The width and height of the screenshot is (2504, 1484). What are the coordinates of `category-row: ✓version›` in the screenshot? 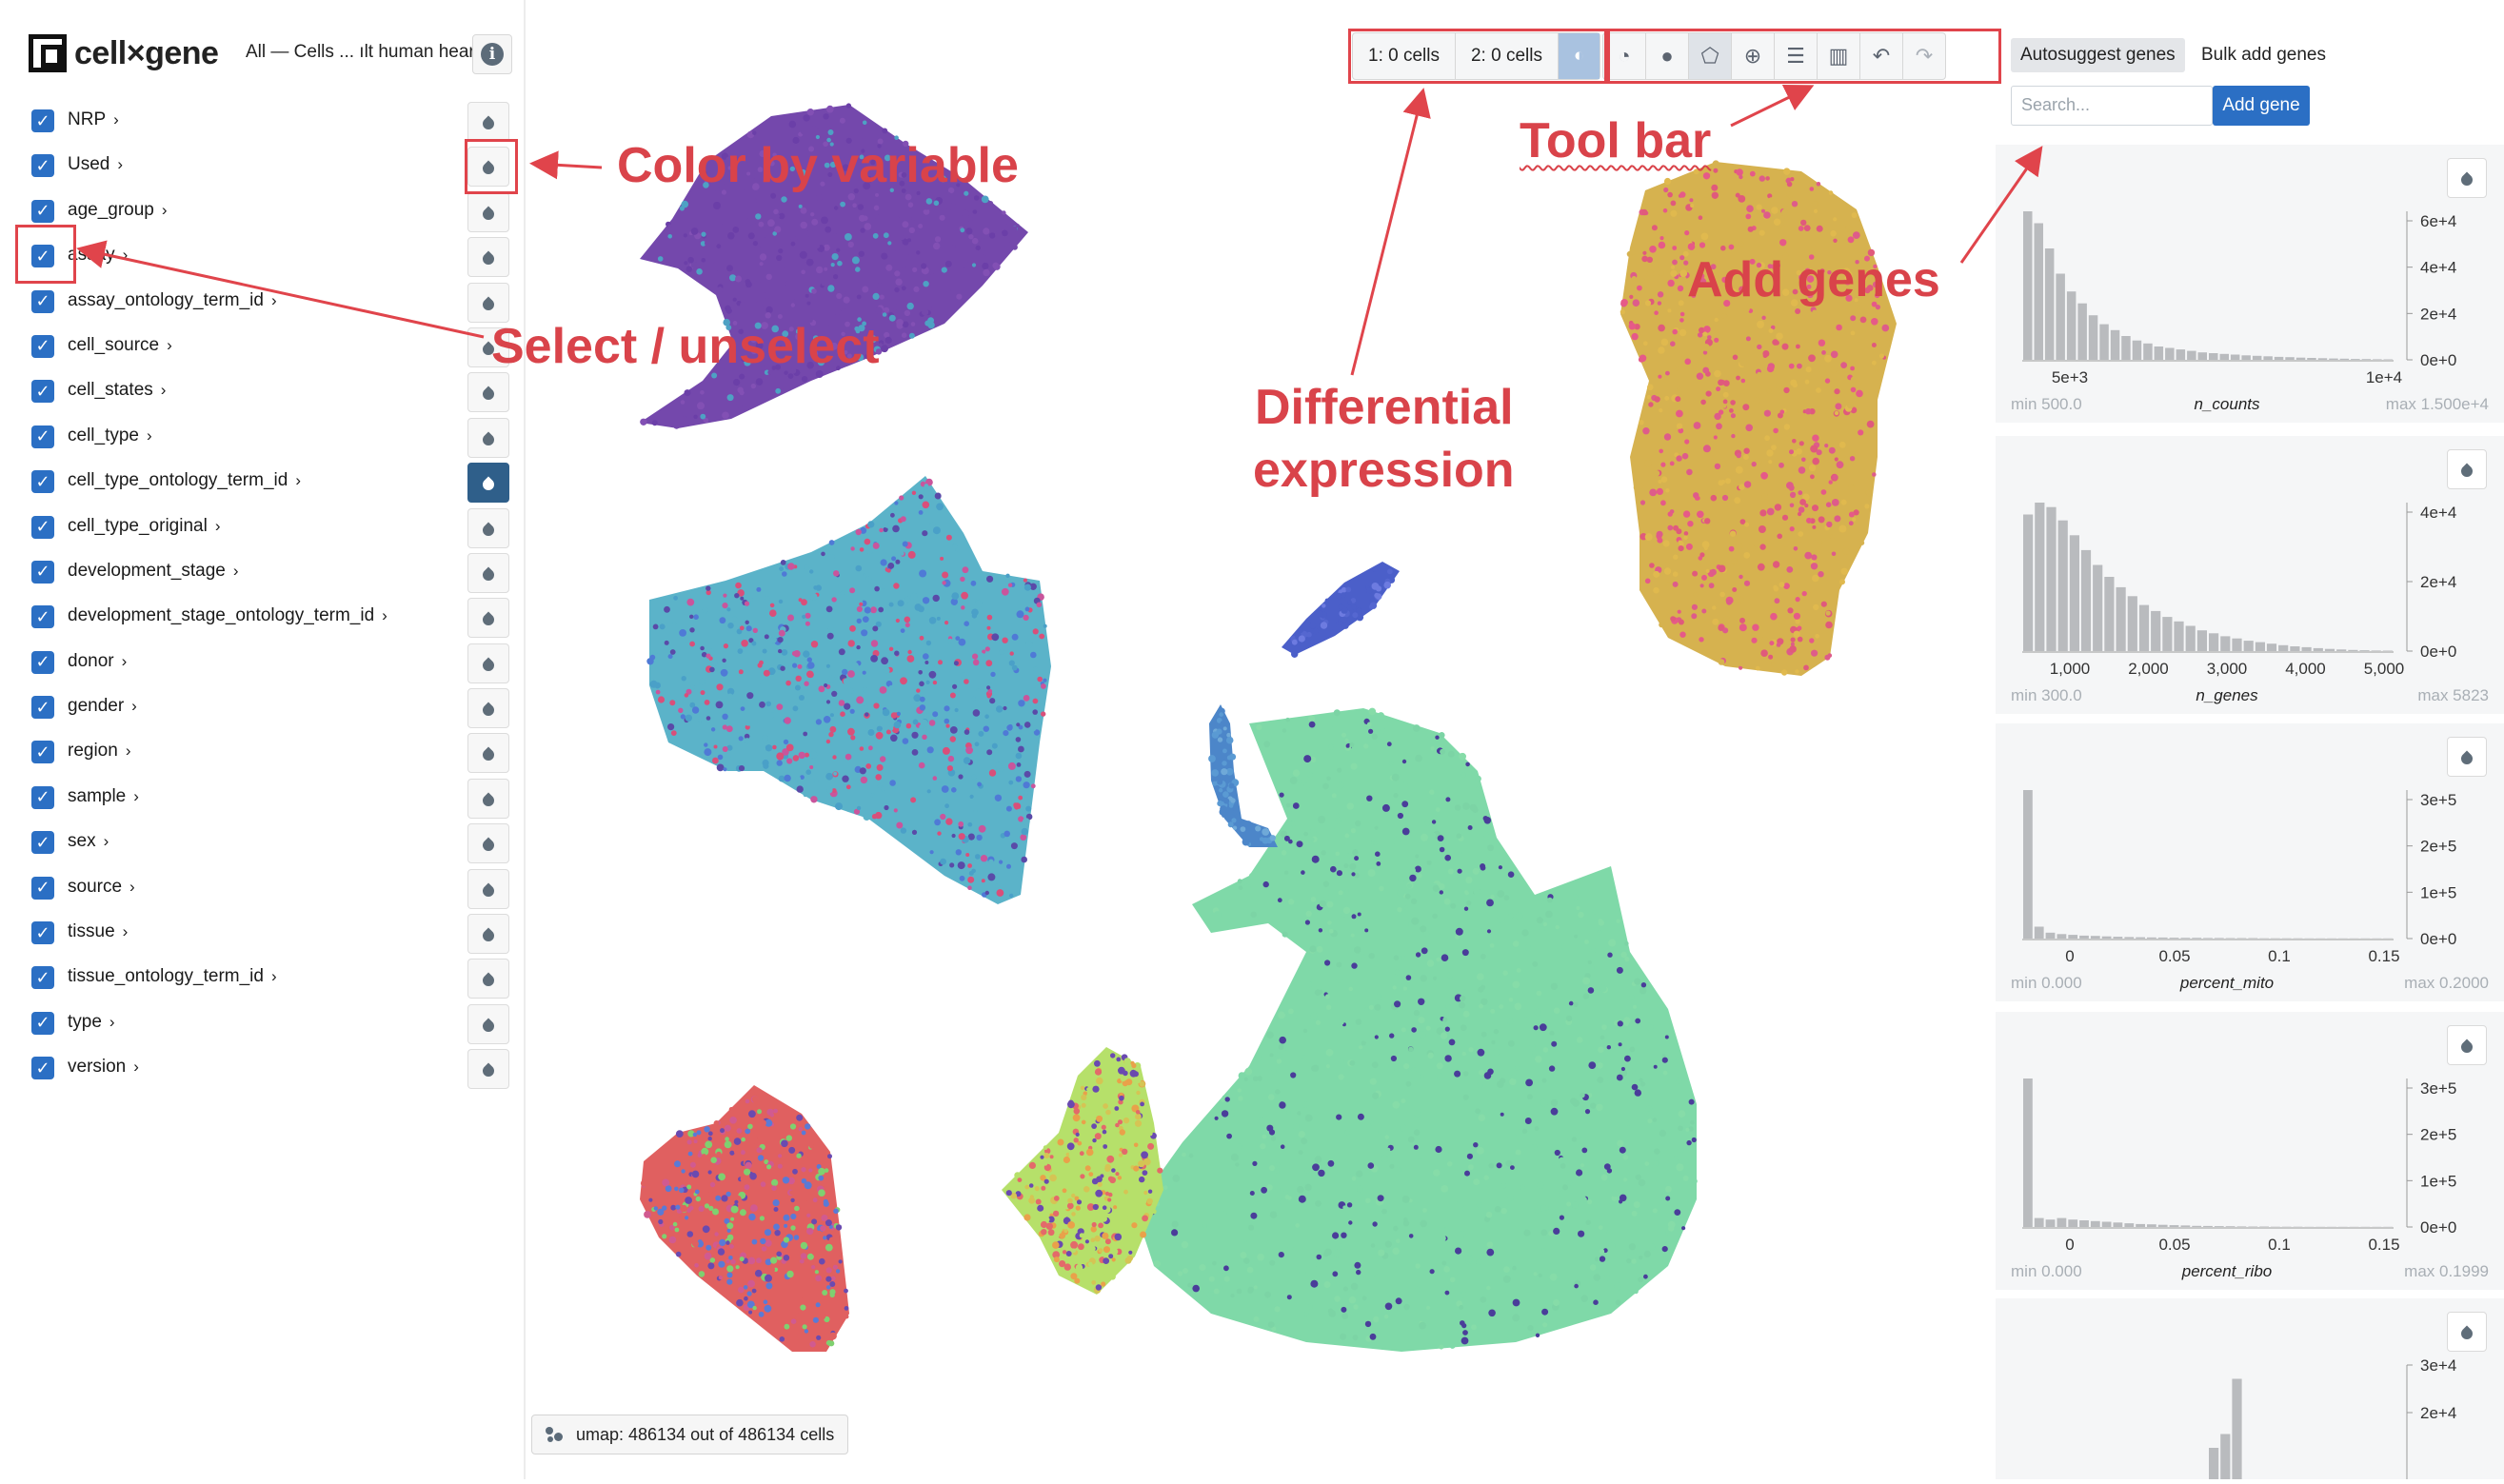 It's located at (262, 1069).